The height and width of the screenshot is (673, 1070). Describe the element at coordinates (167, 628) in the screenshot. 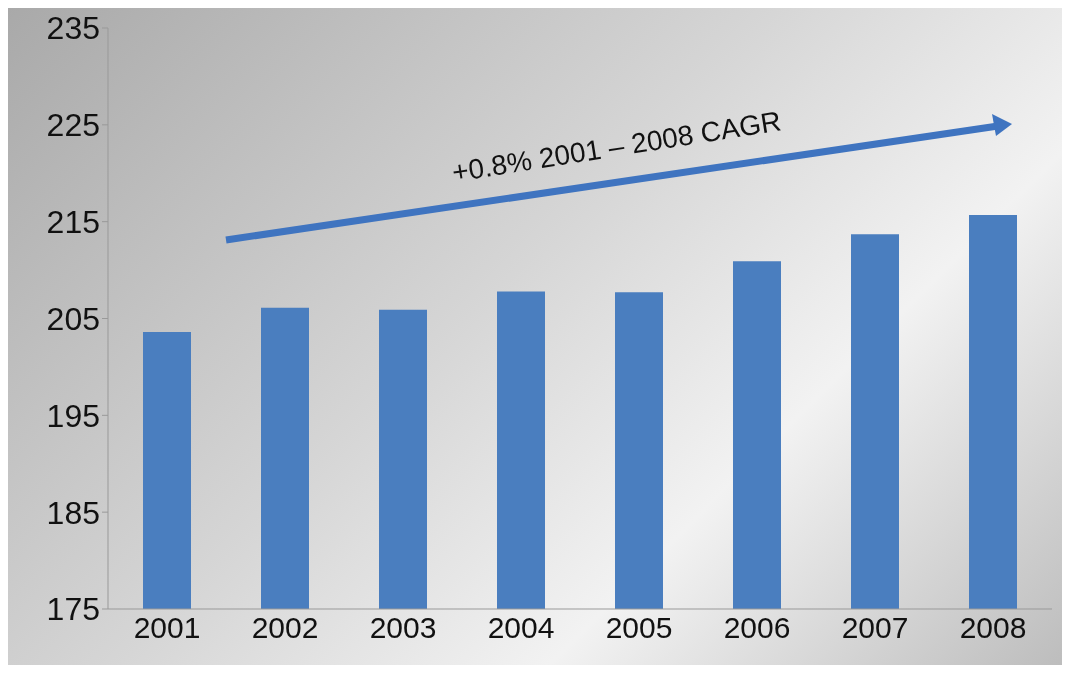

I see `x-tick-label: 2001` at that location.